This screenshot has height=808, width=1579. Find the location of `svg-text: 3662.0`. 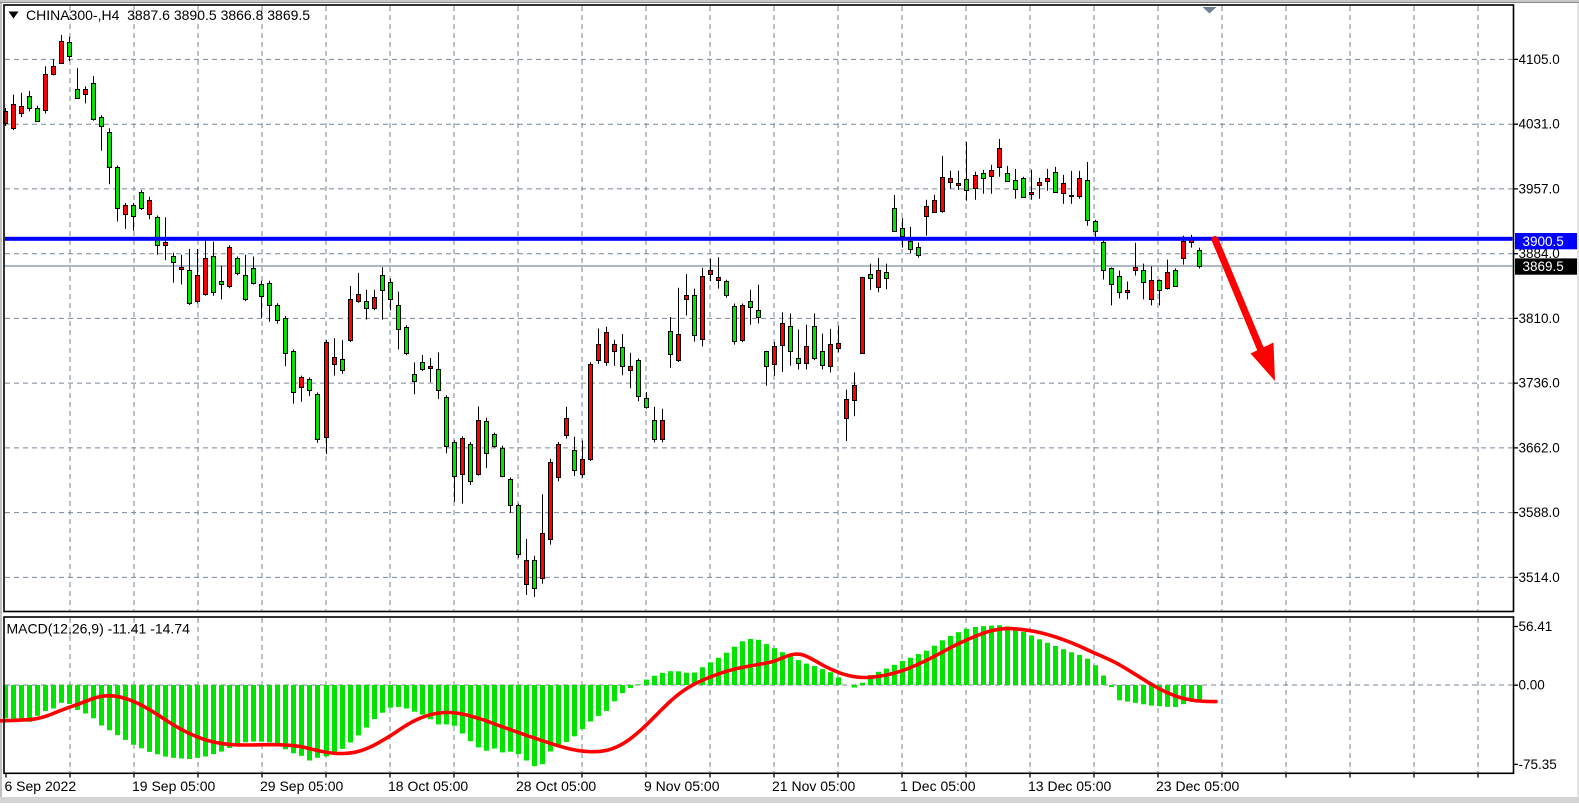

svg-text: 3662.0 is located at coordinates (1539, 447).